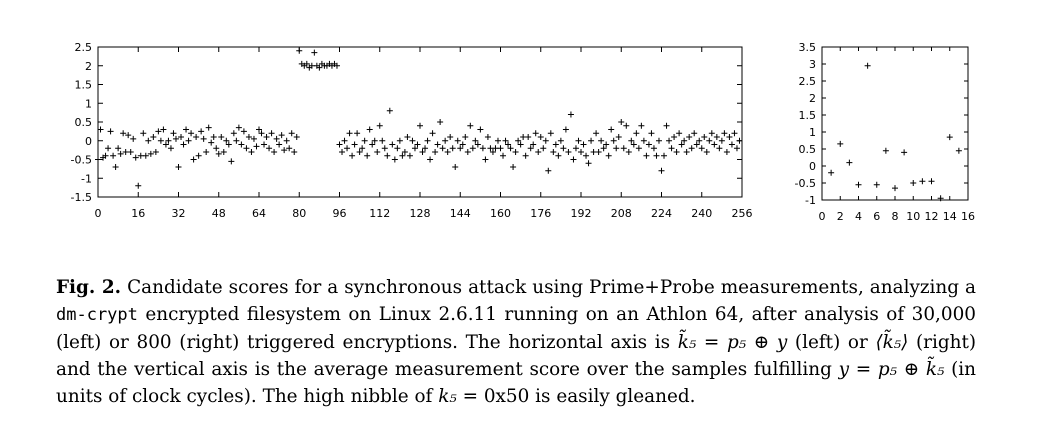  I want to click on left-x-tick-label: 192, so click(581, 213).